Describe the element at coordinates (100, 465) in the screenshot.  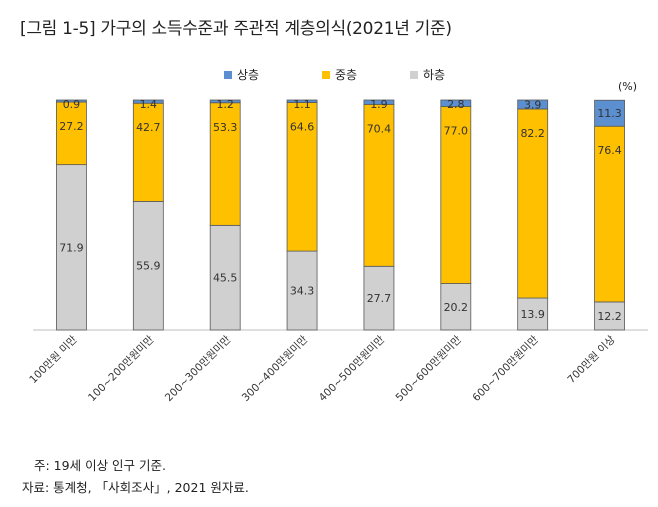
I see `note-text: 주: 19세 이상 인구 기준.` at that location.